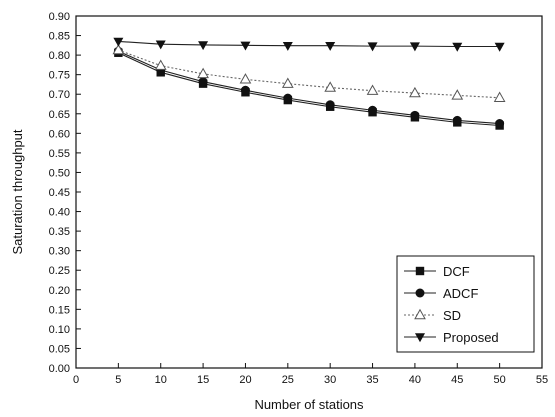 The height and width of the screenshot is (417, 555). I want to click on x-axis-ticks: 0 5 10 15 20 25 30 35 40 45 50 55, so click(310, 374).